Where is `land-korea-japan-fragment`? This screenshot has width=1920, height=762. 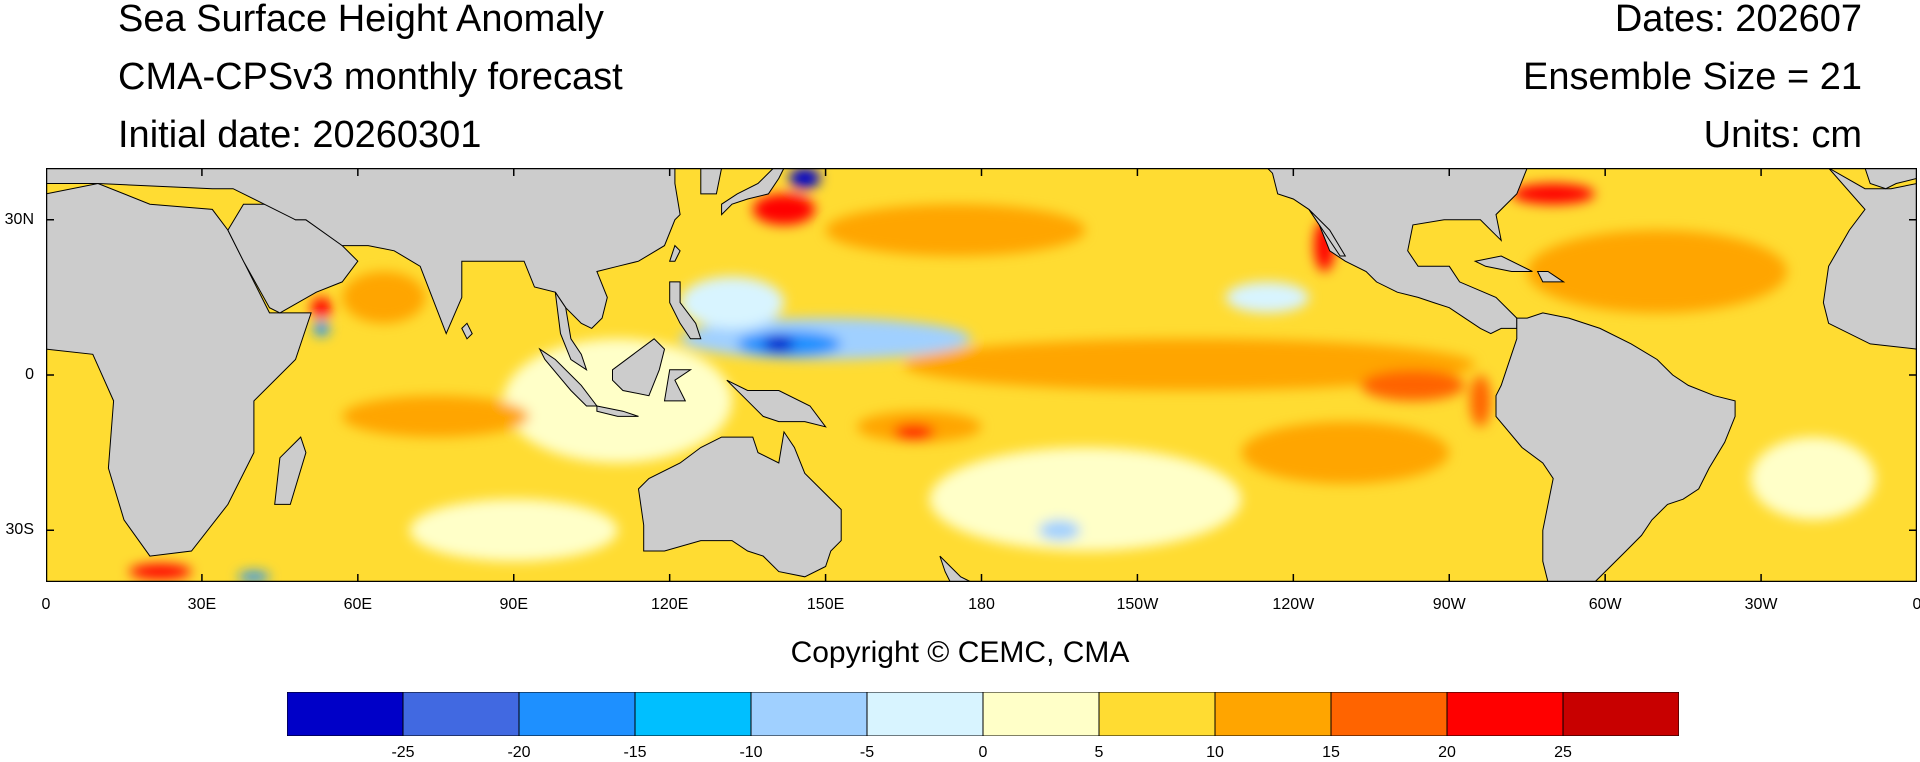 land-korea-japan-fragment is located at coordinates (711, 181).